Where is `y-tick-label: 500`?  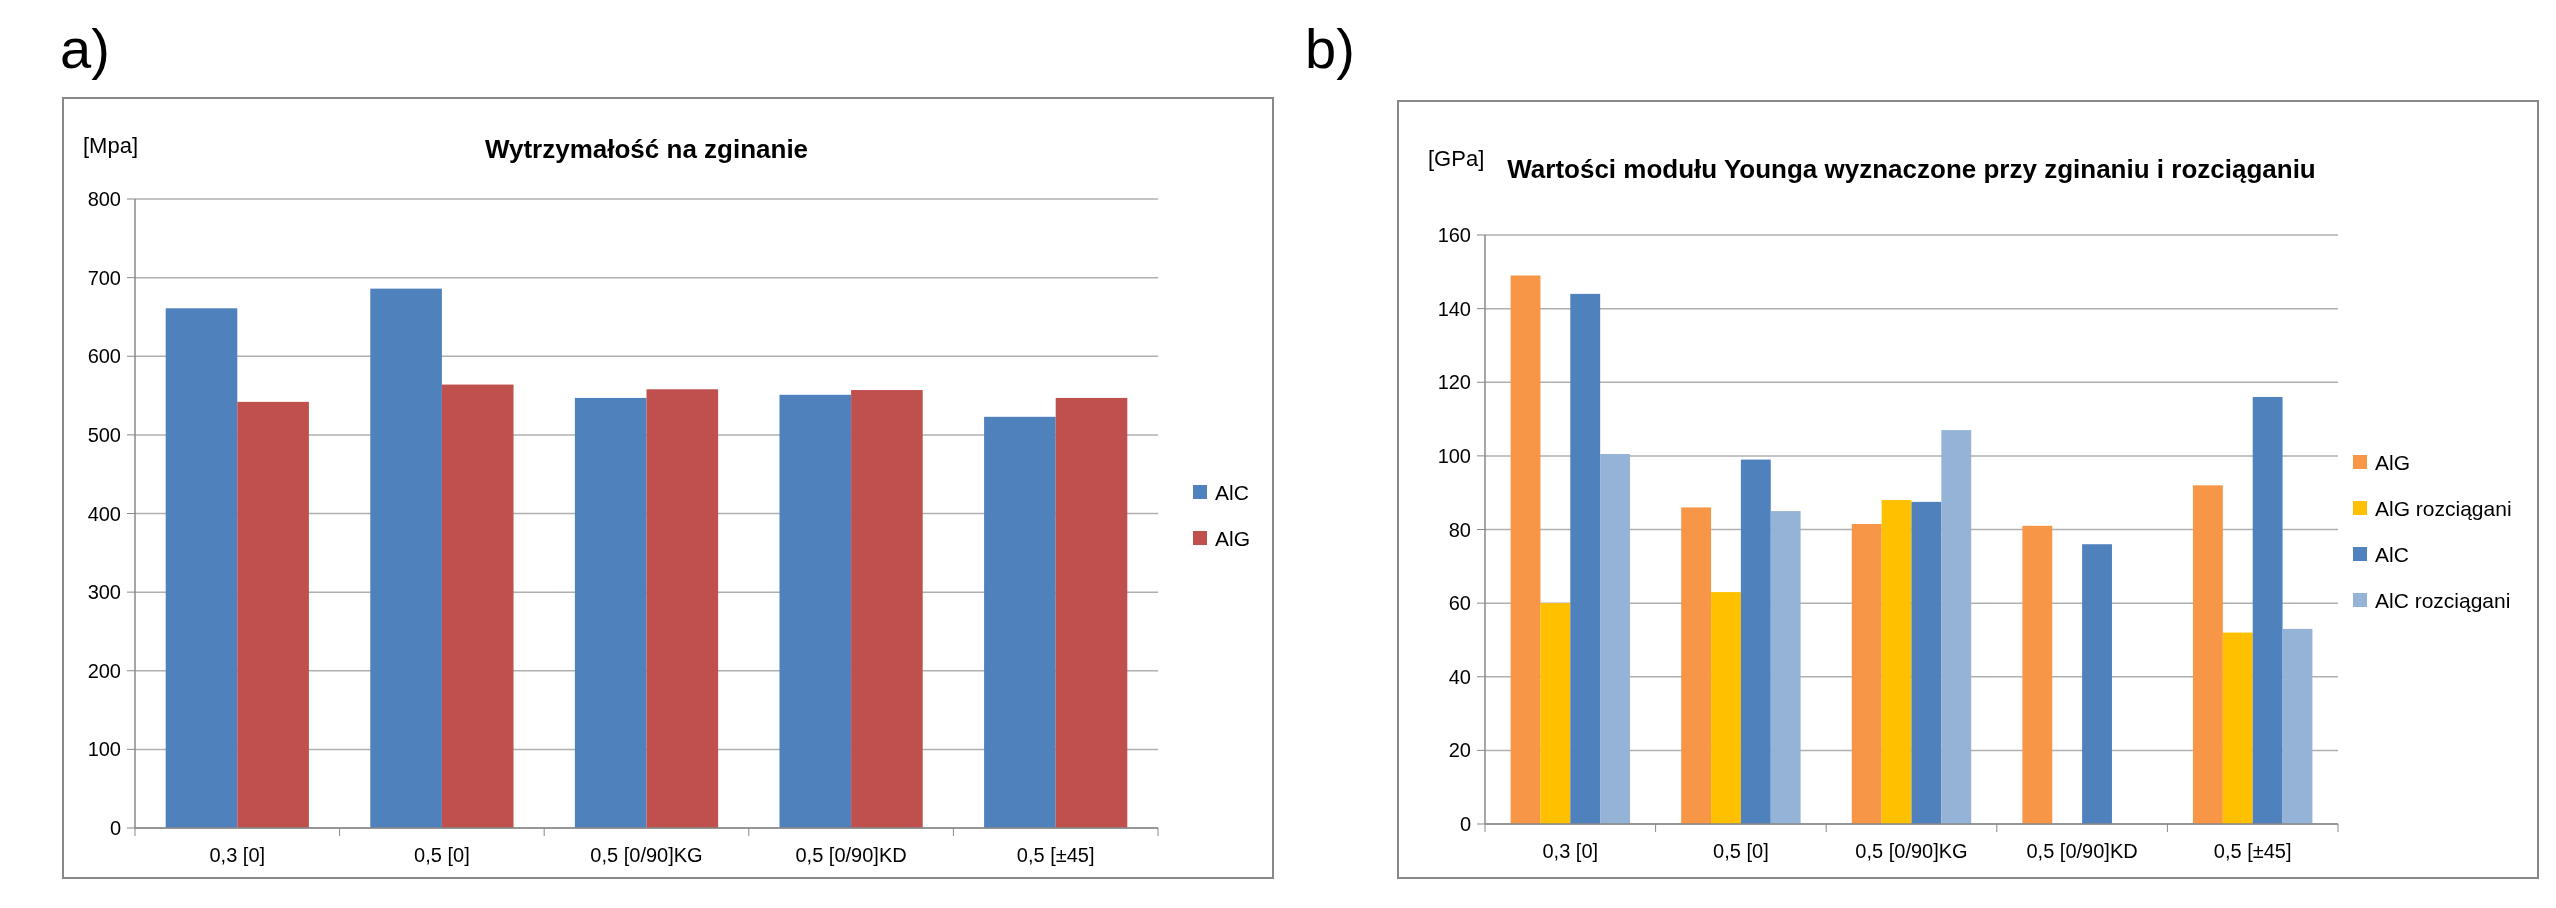 y-tick-label: 500 is located at coordinates (104, 434).